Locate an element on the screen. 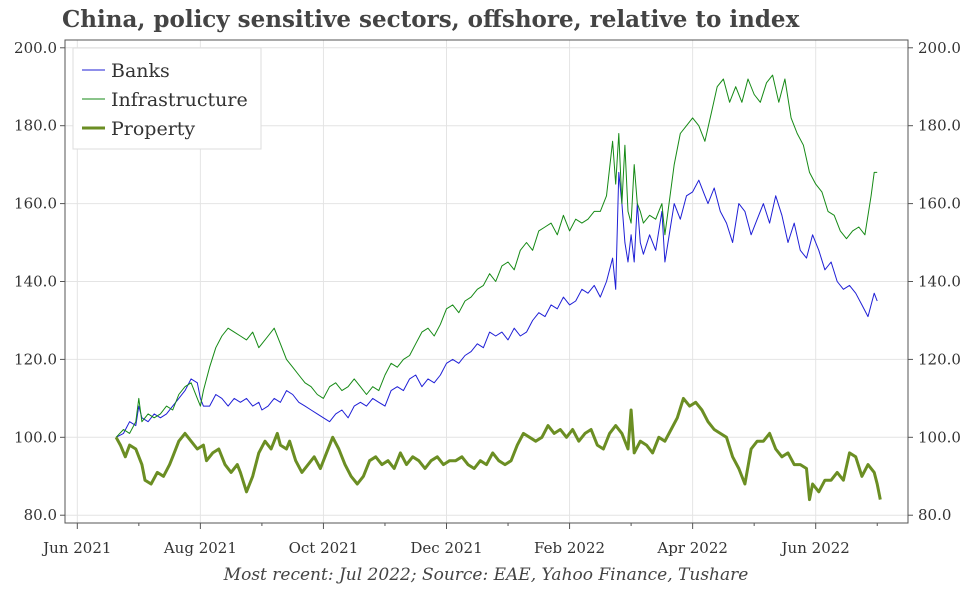 Image resolution: width=972 pixels, height=589 pixels. legend-label-banks: Banks is located at coordinates (140, 71).